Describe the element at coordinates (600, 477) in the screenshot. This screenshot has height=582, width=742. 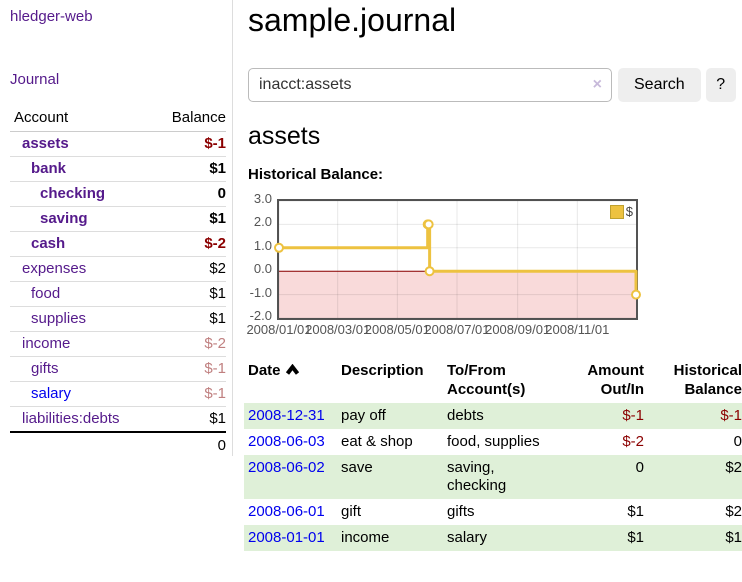
I see `transaction-amount: 0` at that location.